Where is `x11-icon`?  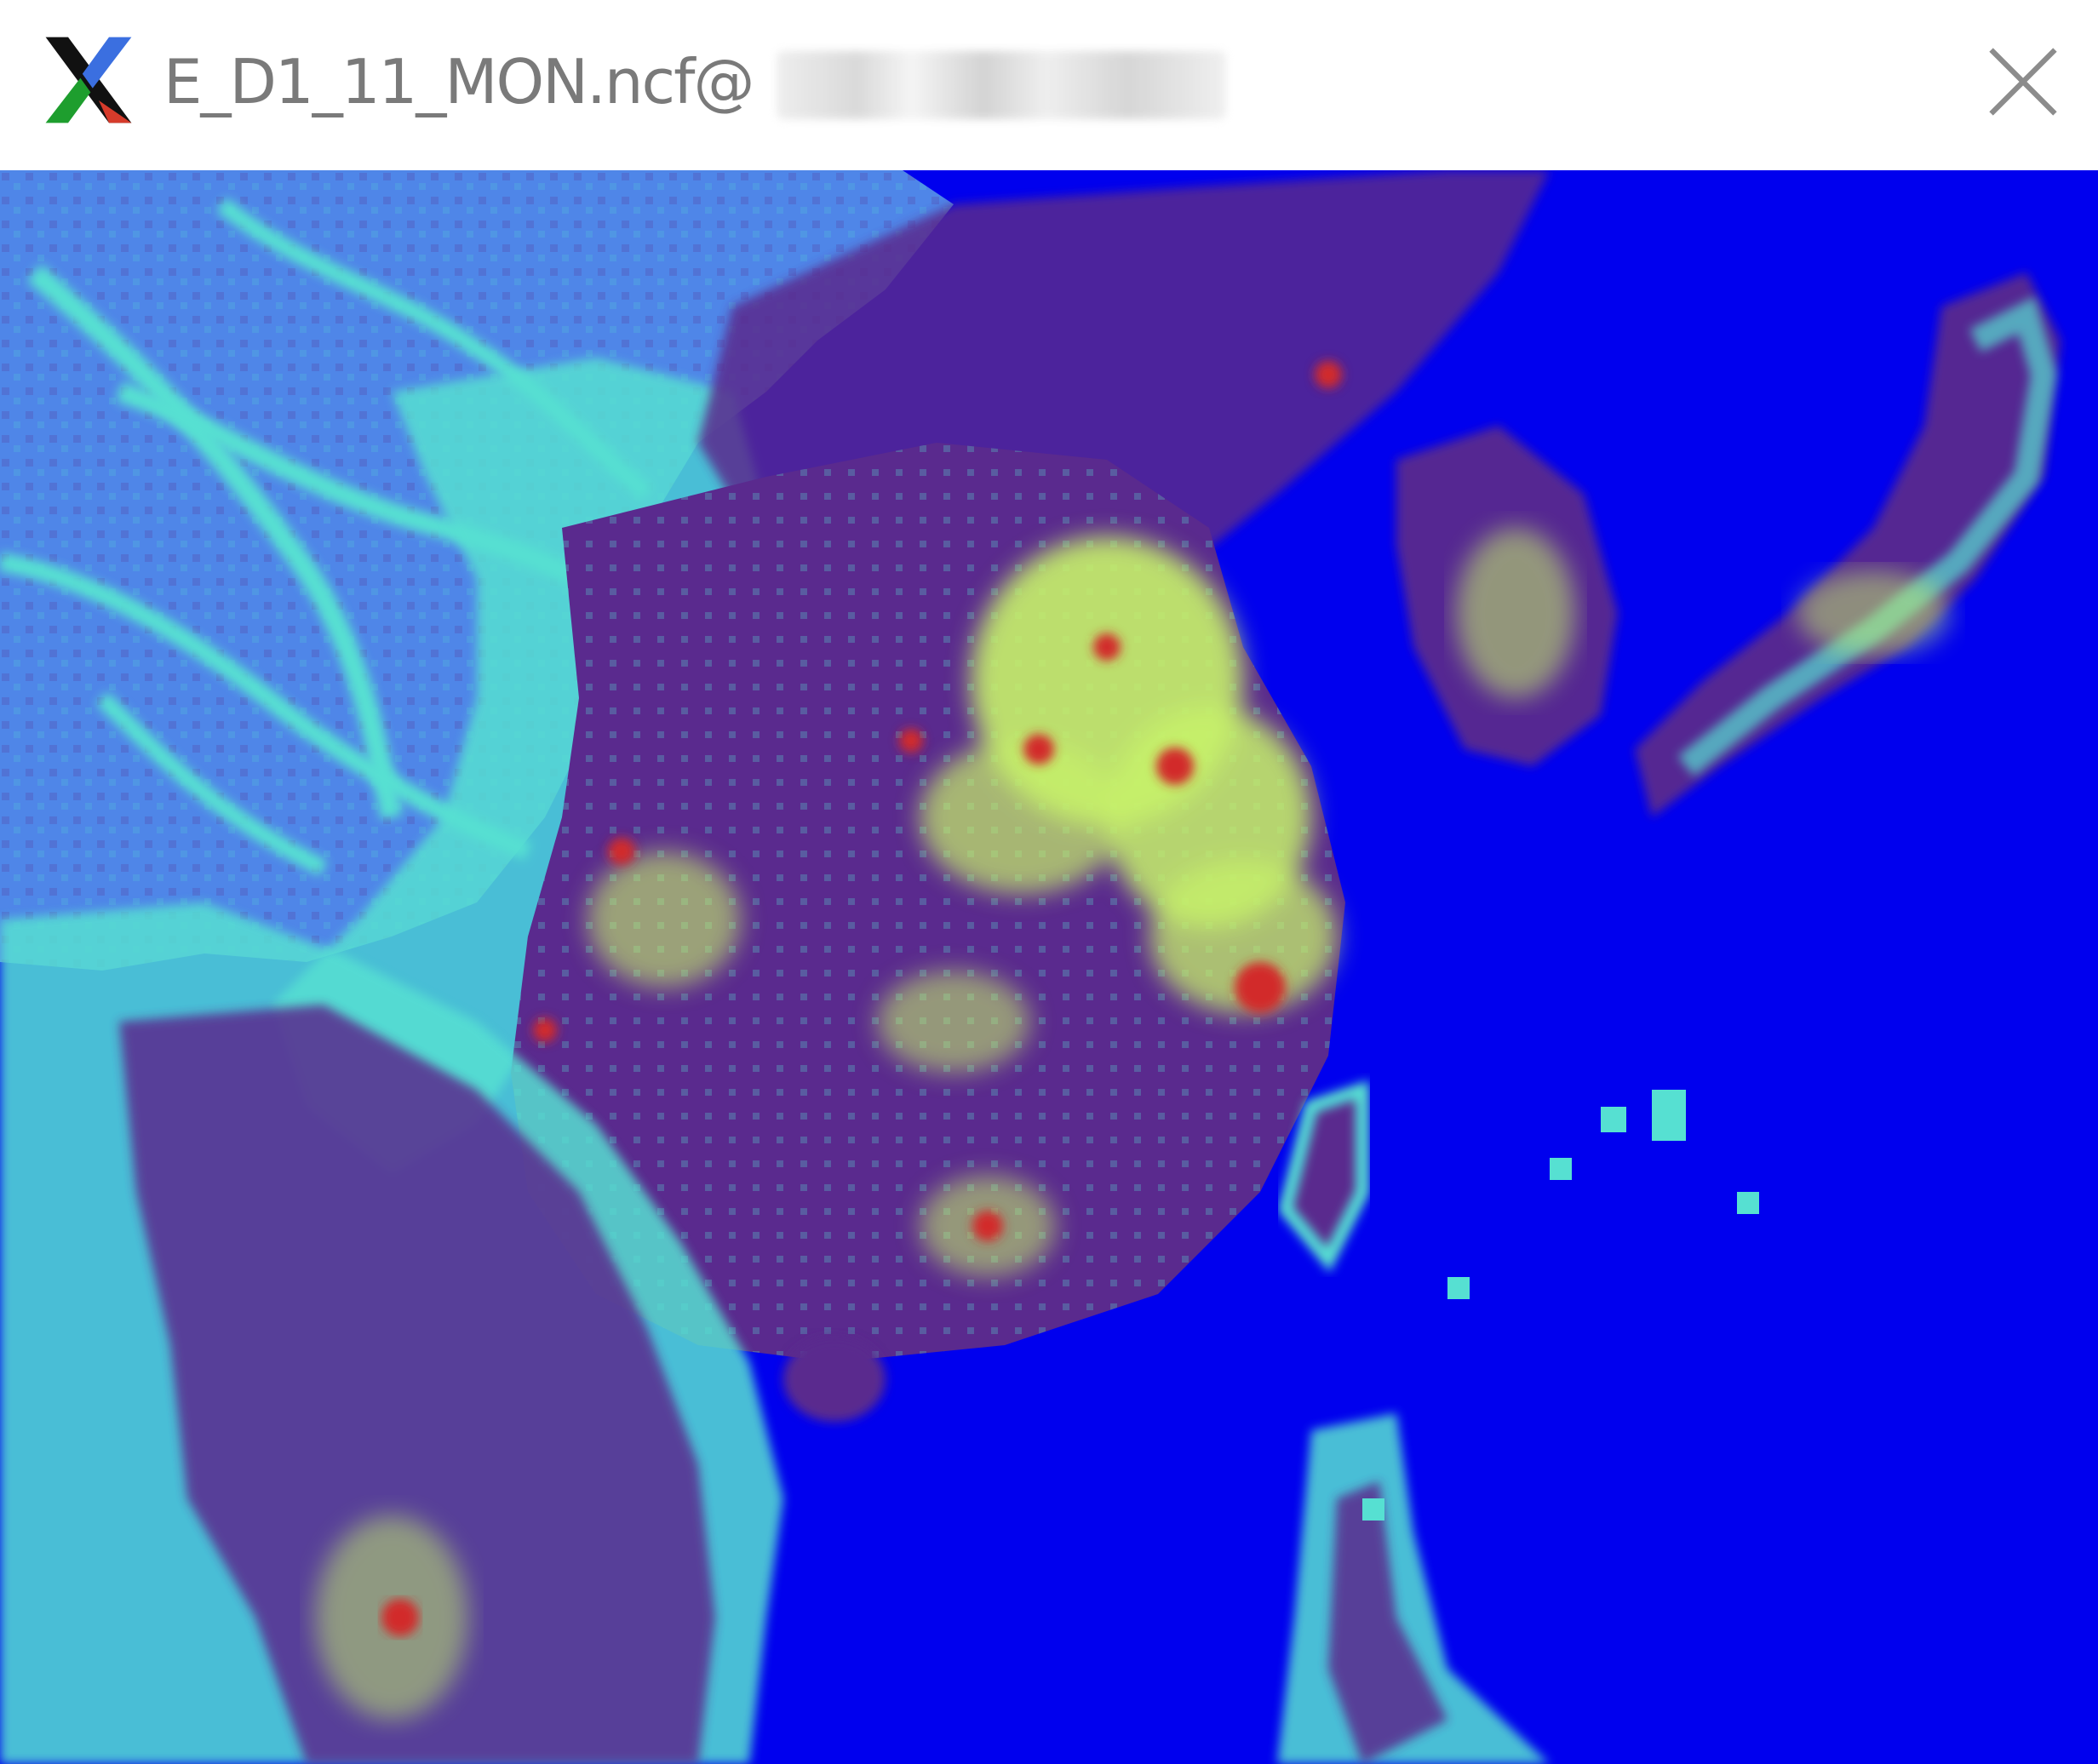 x11-icon is located at coordinates (88, 80).